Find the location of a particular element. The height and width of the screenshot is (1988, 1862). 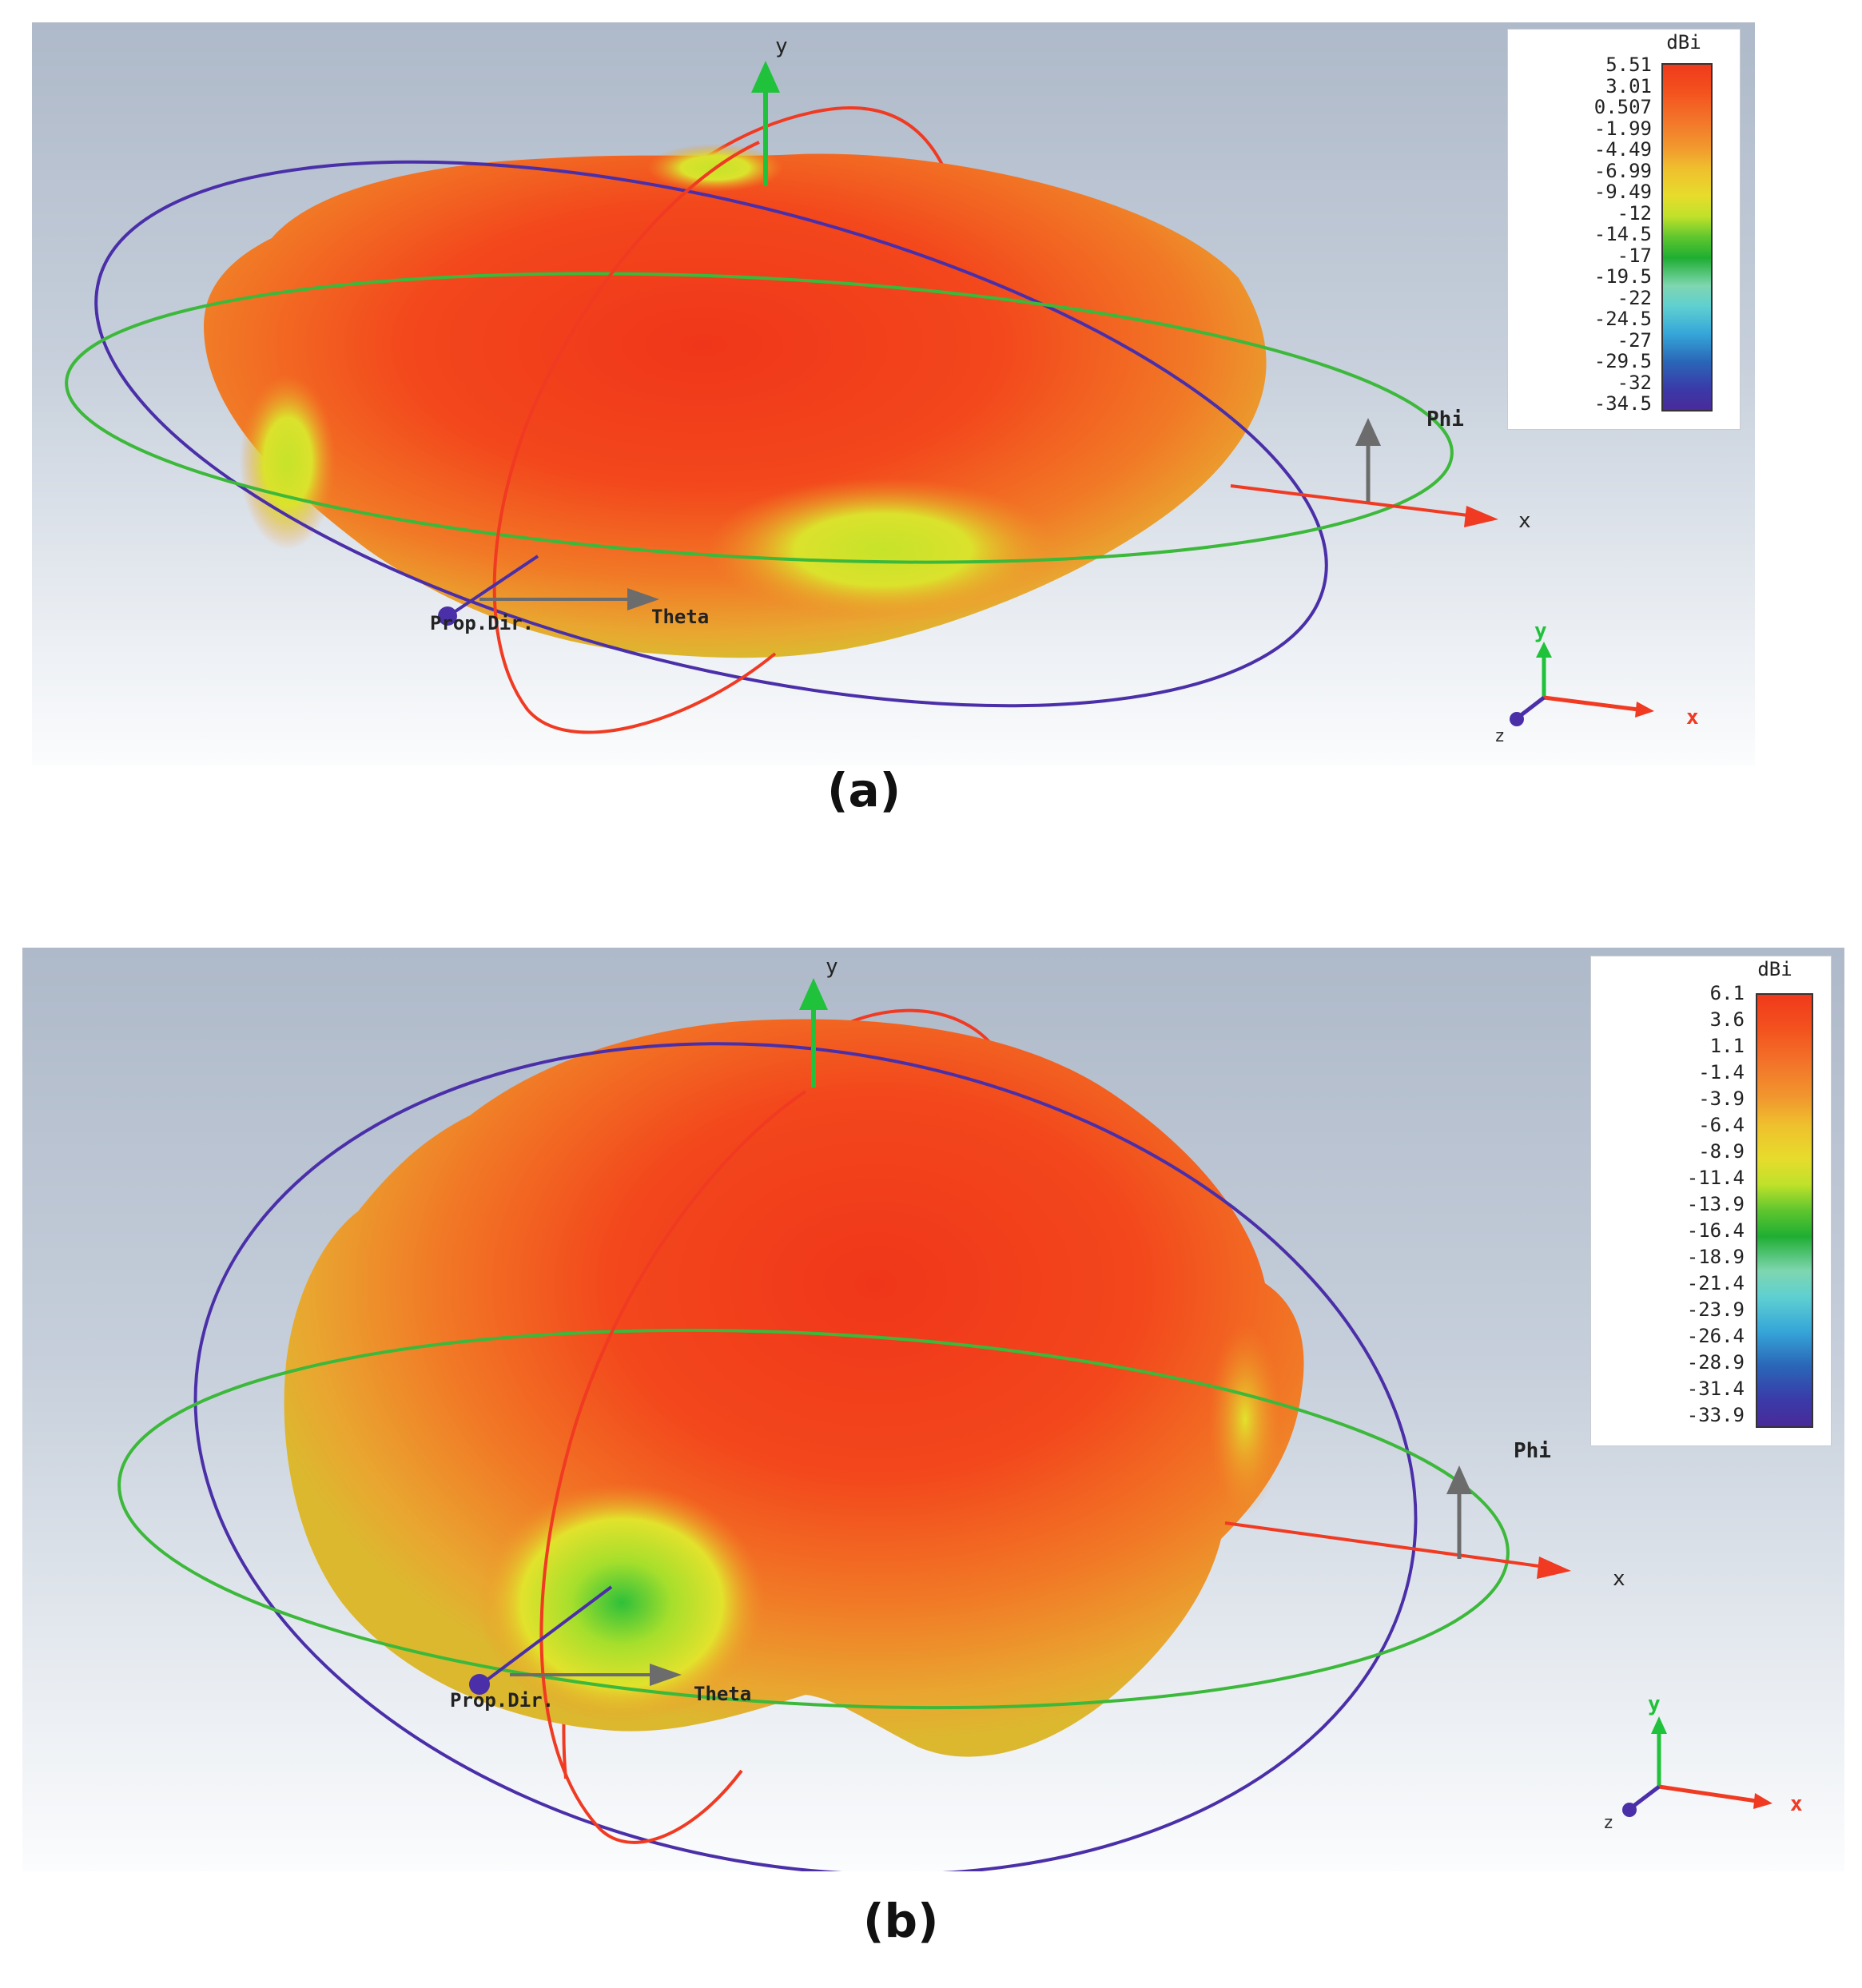

legend-tick-label: -22 is located at coordinates (1634, 297).